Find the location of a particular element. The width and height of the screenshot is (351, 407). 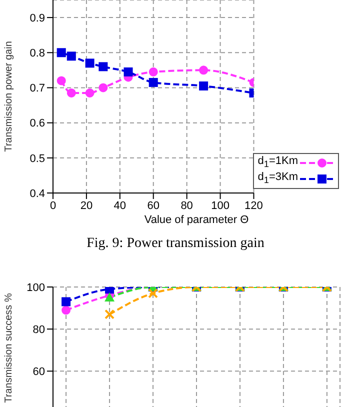

y-tick-label: 0.7 is located at coordinates (37, 88).